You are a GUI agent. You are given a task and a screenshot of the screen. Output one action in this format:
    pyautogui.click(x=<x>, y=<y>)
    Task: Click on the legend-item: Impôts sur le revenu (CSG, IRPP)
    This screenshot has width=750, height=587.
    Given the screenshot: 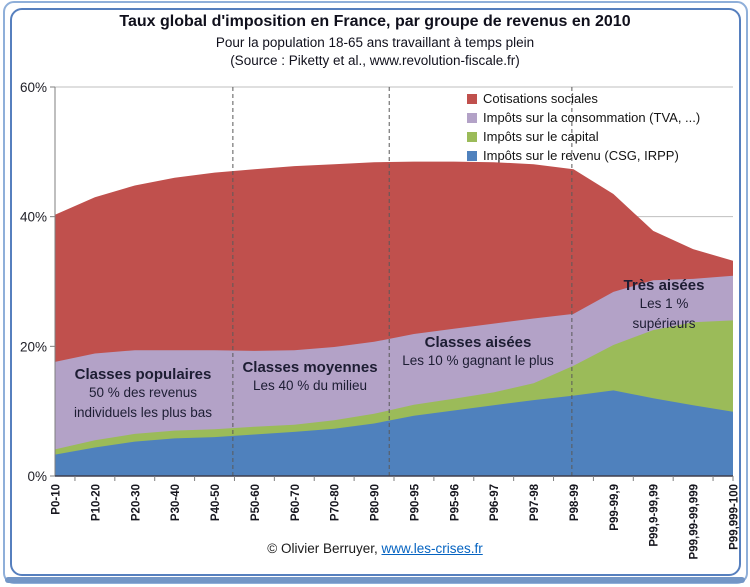 What is the action you would take?
    pyautogui.click(x=583, y=155)
    